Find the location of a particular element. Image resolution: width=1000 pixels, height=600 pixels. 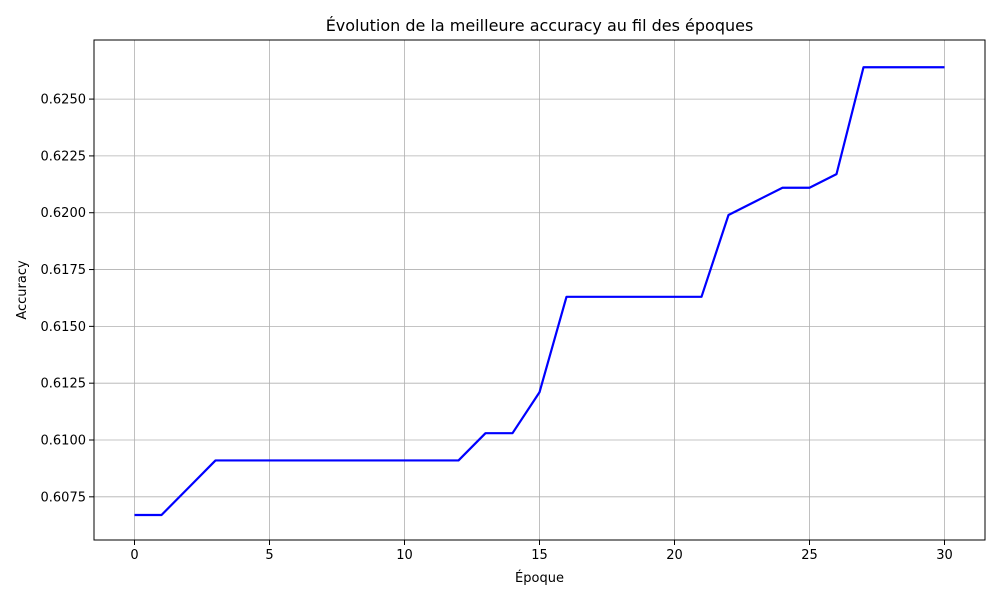

x-tick-label: 10 is located at coordinates (404, 555).